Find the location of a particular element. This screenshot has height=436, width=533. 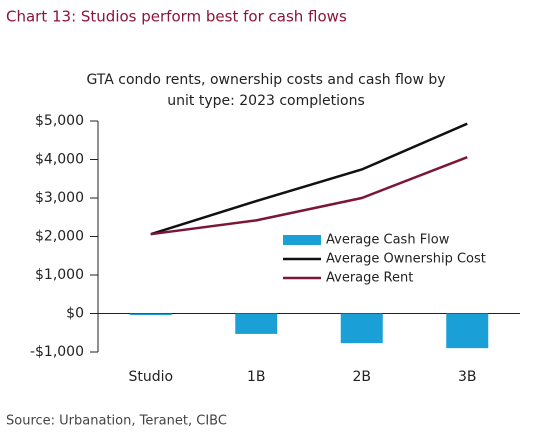

x-tick-label: 3B is located at coordinates (467, 377).